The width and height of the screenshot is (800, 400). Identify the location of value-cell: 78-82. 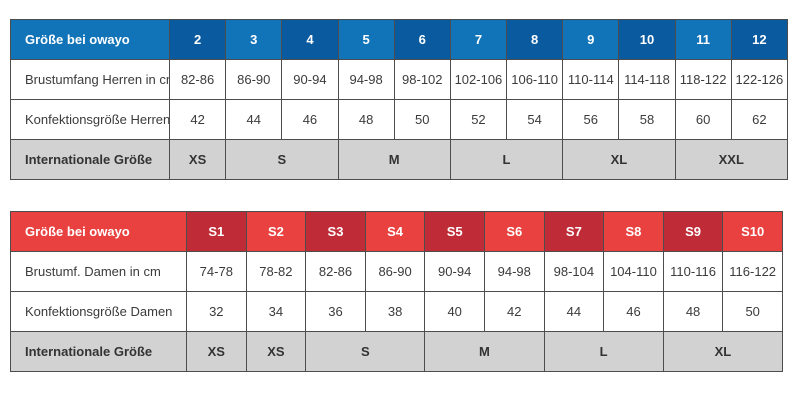
(276, 271).